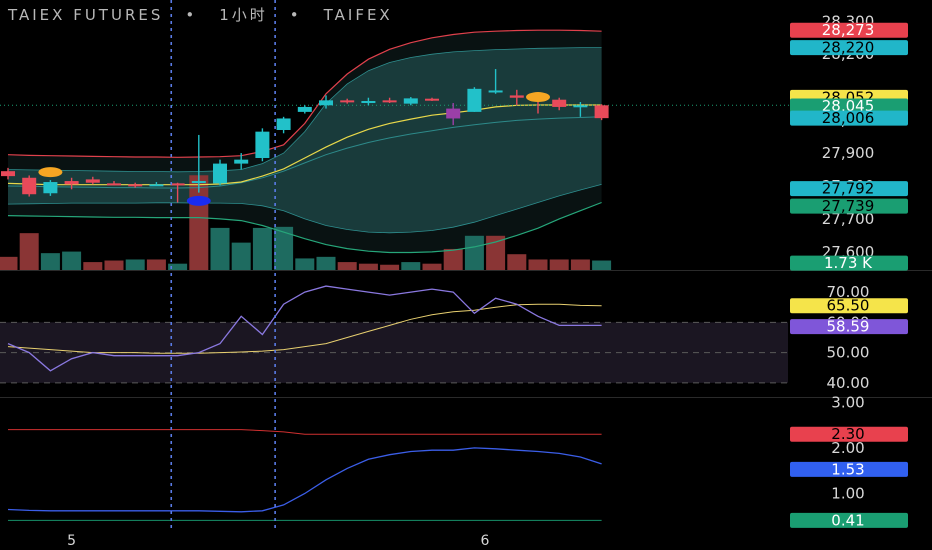  I want to click on indicator-label: 1.53, so click(847, 469).